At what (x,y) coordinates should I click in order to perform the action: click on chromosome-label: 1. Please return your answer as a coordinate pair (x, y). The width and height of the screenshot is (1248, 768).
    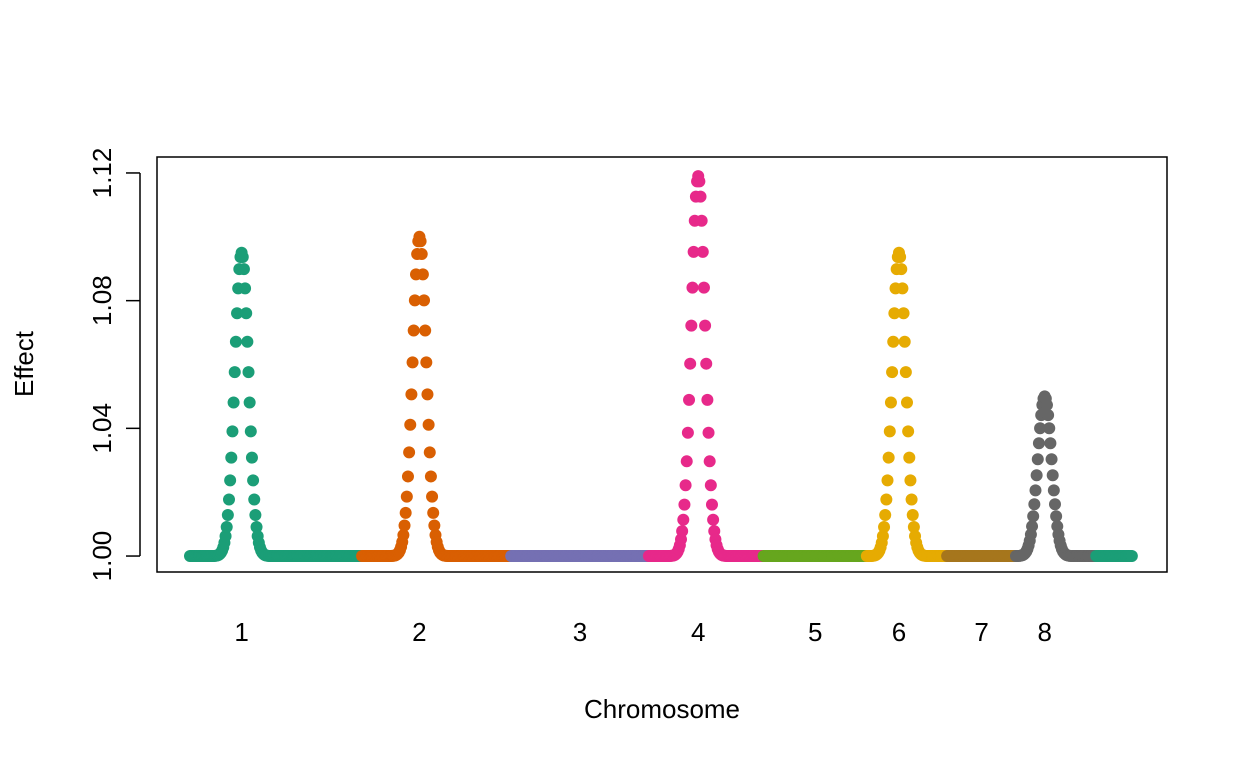
    Looking at the image, I should click on (241, 632).